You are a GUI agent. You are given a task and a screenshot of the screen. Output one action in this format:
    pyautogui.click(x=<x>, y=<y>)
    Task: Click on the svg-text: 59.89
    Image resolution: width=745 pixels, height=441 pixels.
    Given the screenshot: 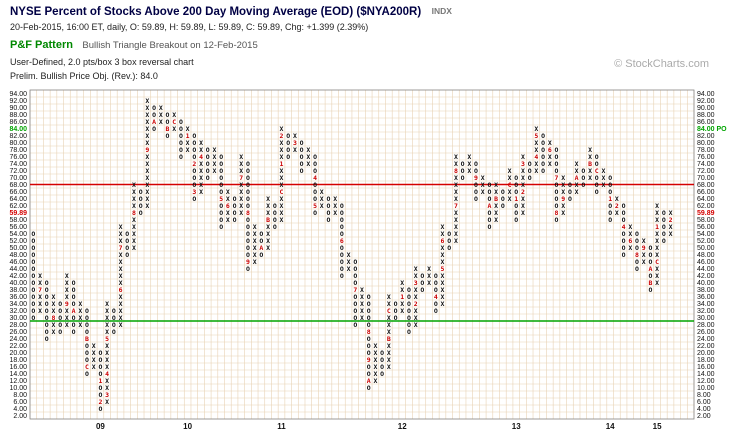 What is the action you would take?
    pyautogui.click(x=706, y=213)
    